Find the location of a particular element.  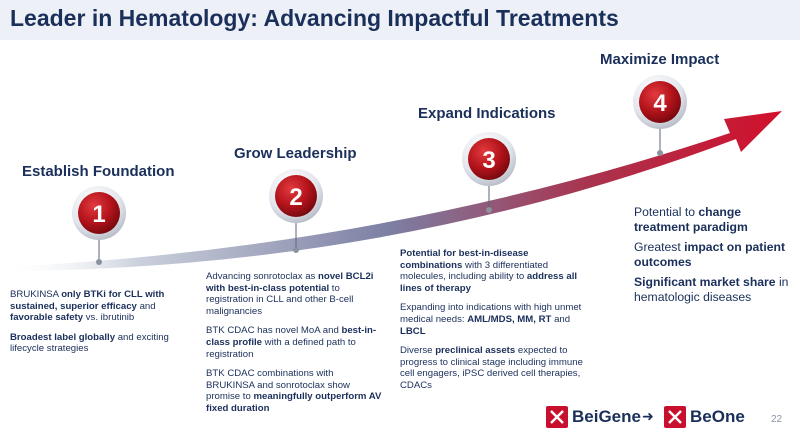

stage-number-1: 1 is located at coordinates (98, 214).